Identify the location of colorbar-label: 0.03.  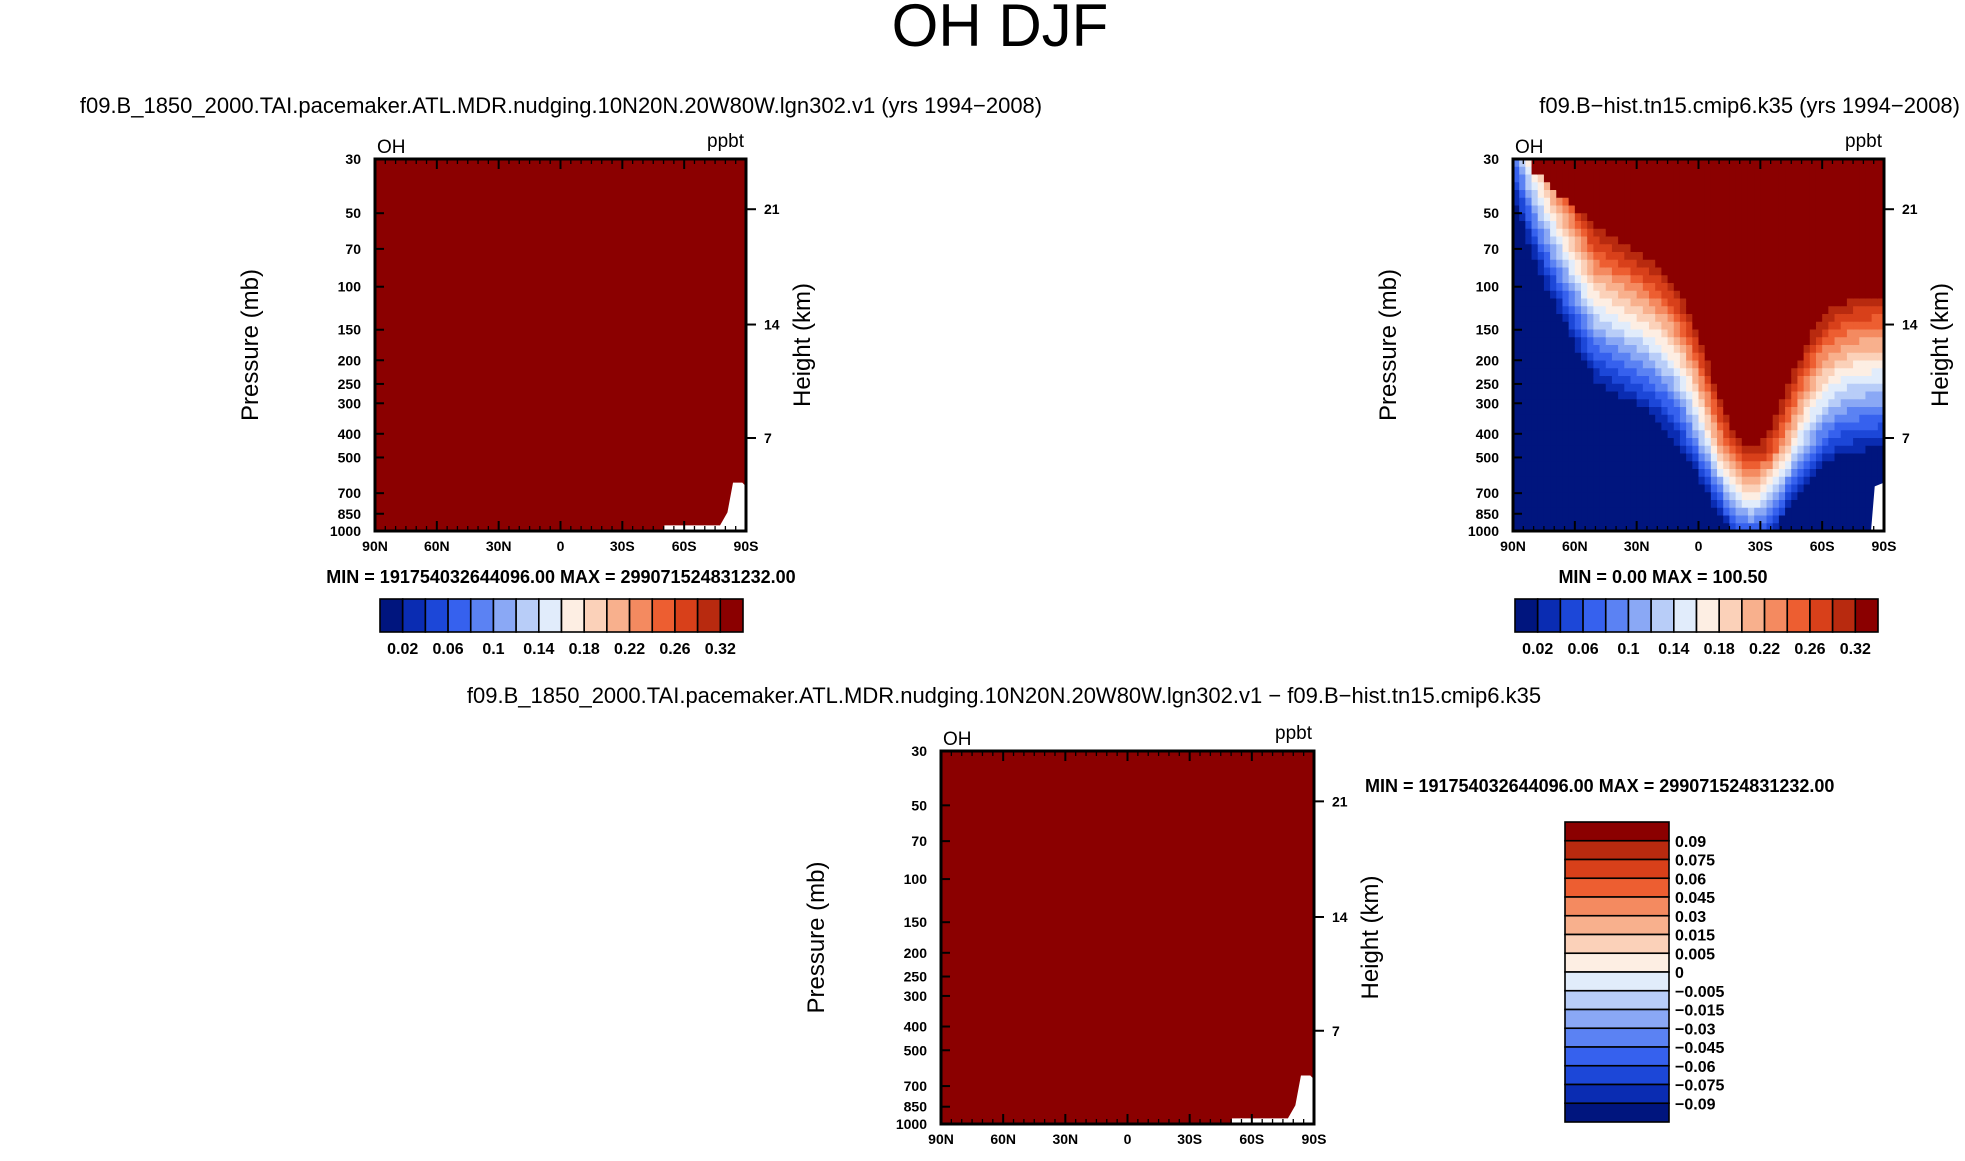
(1690, 917).